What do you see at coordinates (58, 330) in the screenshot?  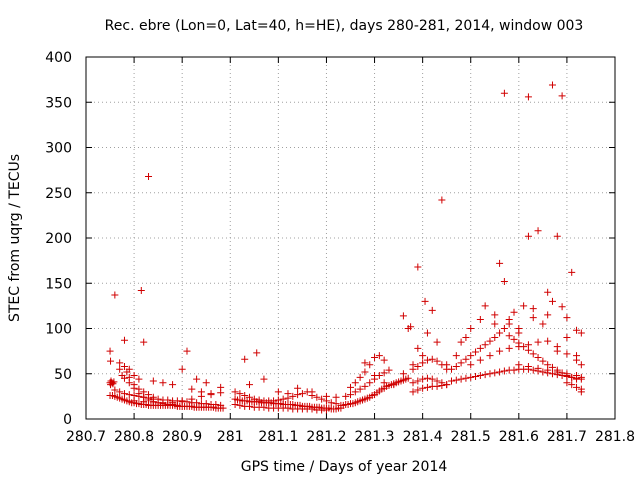 I see `y-tick-label: 100` at bounding box center [58, 330].